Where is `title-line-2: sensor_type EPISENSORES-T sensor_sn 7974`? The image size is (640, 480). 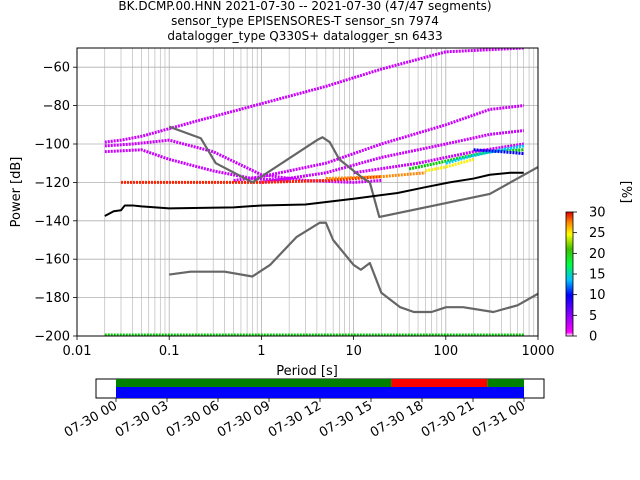
title-line-2: sensor_type EPISENSORES-T sensor_sn 7974 is located at coordinates (305, 21).